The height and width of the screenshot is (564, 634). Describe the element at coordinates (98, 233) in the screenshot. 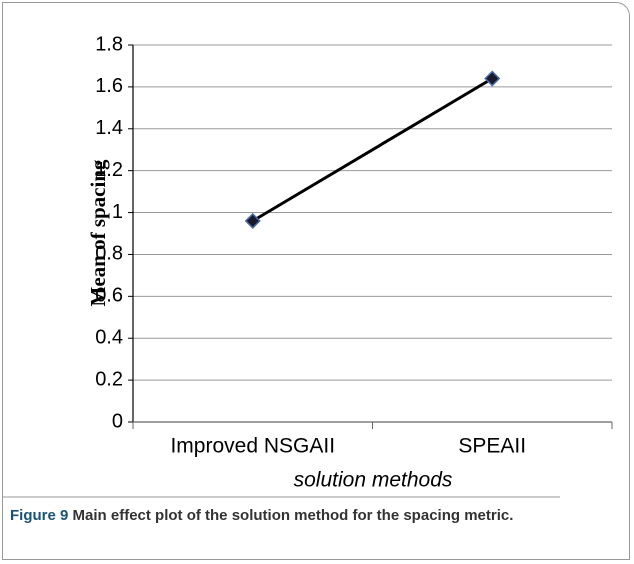

I see `y-axis-label: Mean of spacing` at that location.